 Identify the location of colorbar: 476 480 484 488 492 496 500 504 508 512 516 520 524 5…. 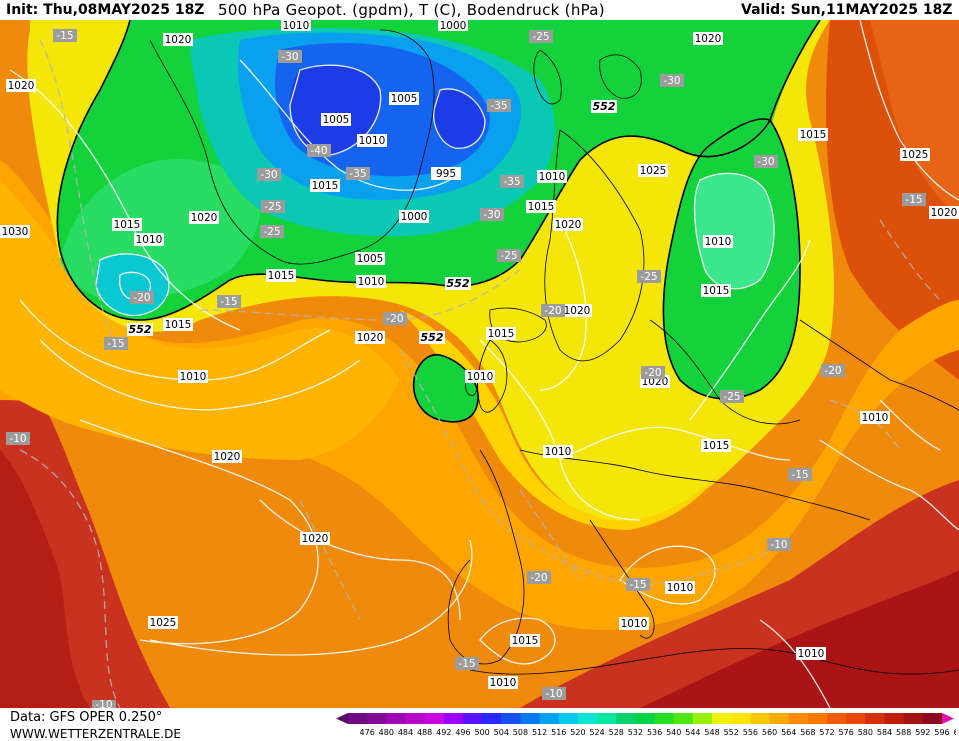
(646, 725).